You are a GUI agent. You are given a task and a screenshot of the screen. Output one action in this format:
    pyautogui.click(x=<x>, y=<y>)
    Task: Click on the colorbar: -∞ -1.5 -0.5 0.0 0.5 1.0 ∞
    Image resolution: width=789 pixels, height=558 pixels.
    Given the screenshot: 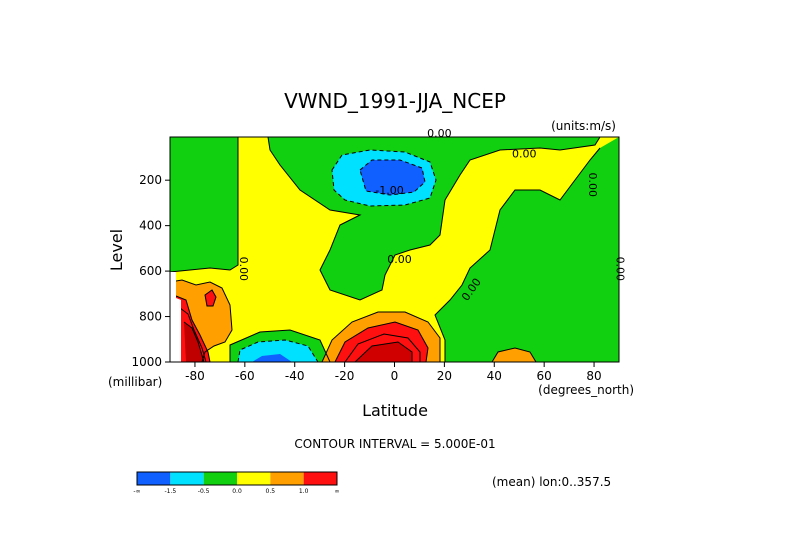 What is the action you would take?
    pyautogui.click(x=236, y=483)
    